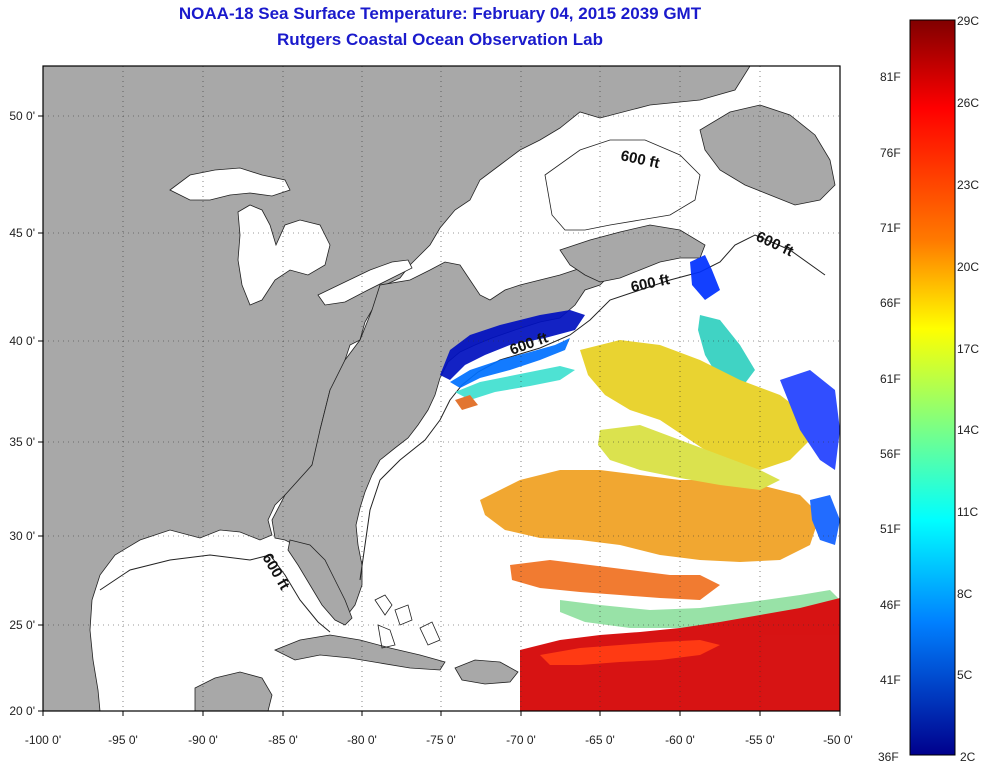 The image size is (984, 770). I want to click on lon-label: -65 0', so click(600, 740).